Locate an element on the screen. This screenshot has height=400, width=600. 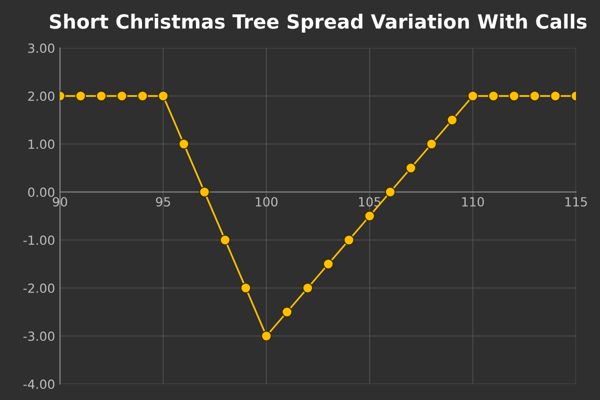
y-tick-label: -4.00 is located at coordinates (38, 384).